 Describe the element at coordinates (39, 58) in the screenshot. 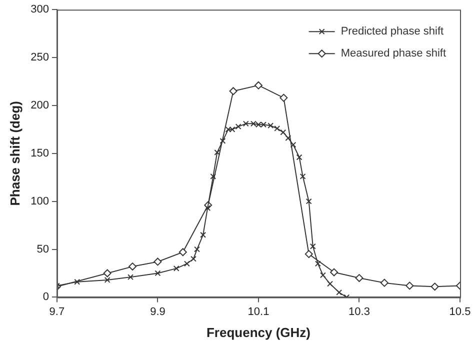

I see `y-tick-label: 250` at that location.